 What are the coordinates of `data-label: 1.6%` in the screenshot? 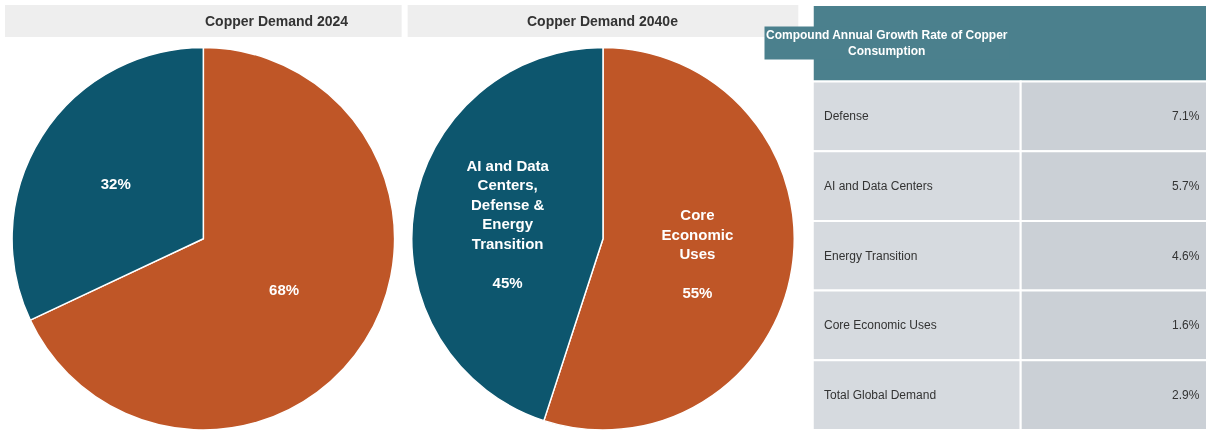 It's located at (1186, 325).